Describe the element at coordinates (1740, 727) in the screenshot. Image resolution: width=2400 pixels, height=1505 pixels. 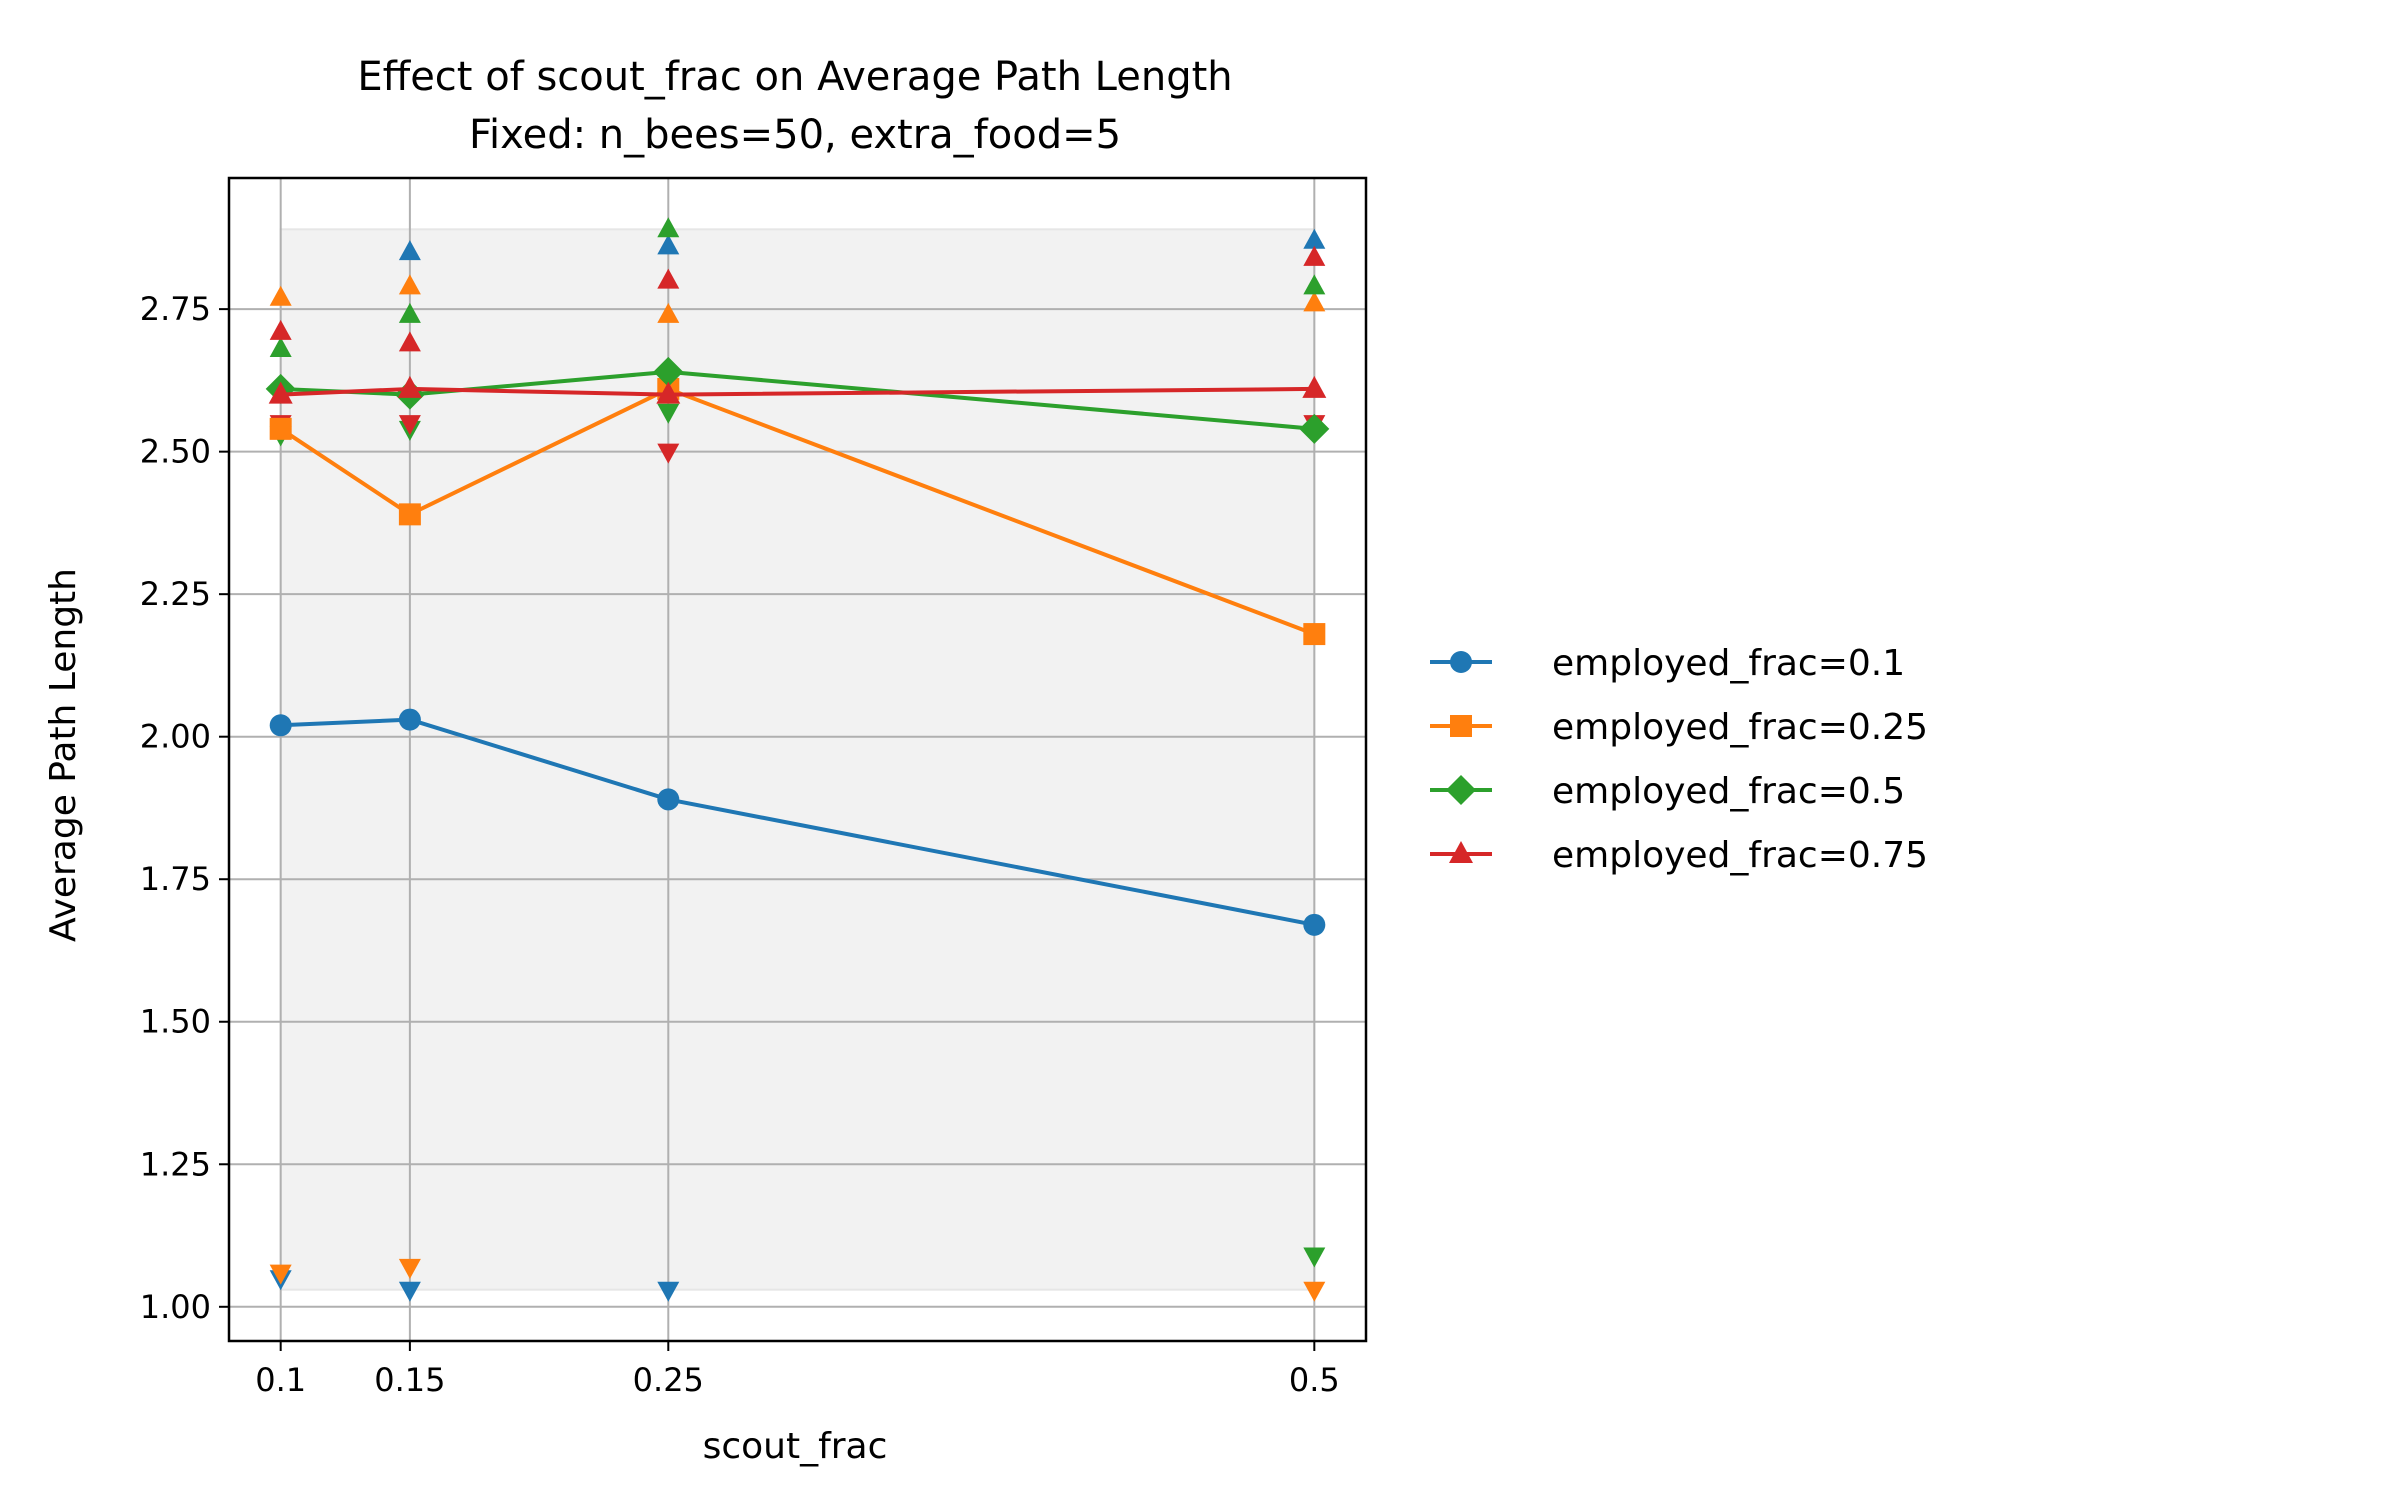
I see `legend-label: employed_frac=0.25` at that location.